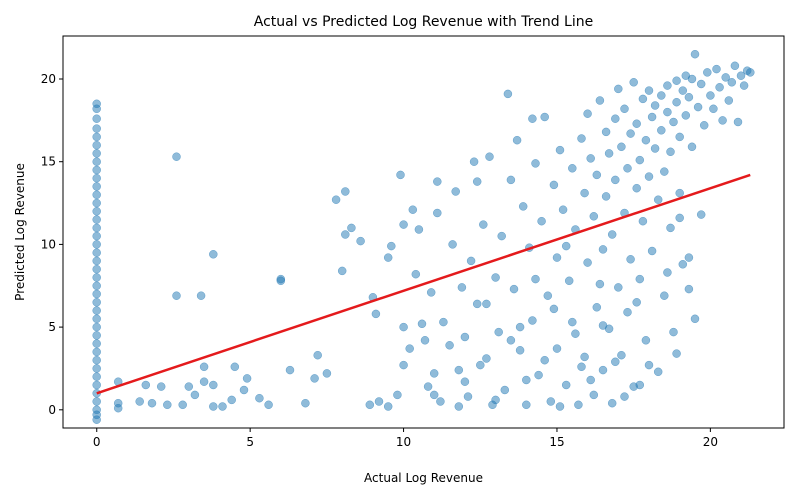  I want to click on y-axis: 0 5 10 15 20, so click(52, 244).